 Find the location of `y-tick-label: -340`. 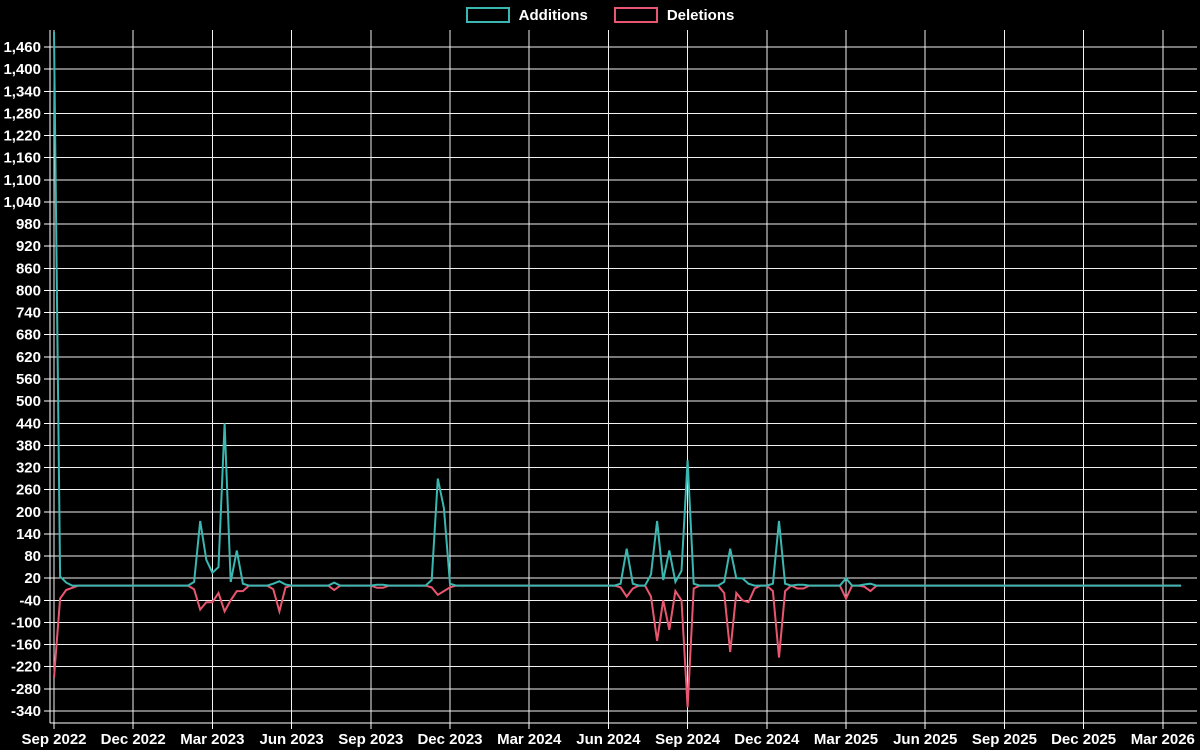

y-tick-label: -340 is located at coordinates (26, 711).